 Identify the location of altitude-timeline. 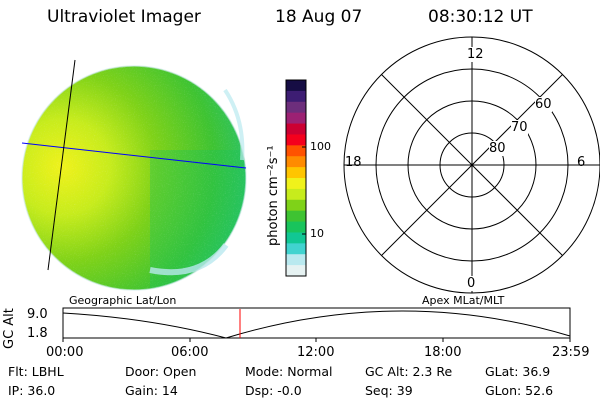
(316, 324).